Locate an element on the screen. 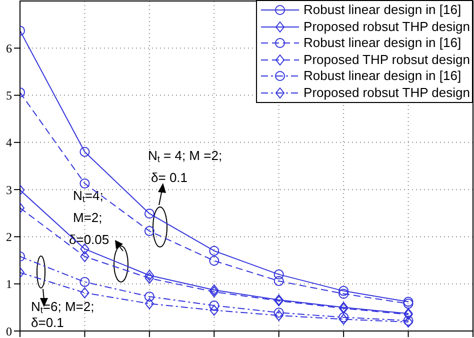  annotation: δ= 0.1 is located at coordinates (169, 177).